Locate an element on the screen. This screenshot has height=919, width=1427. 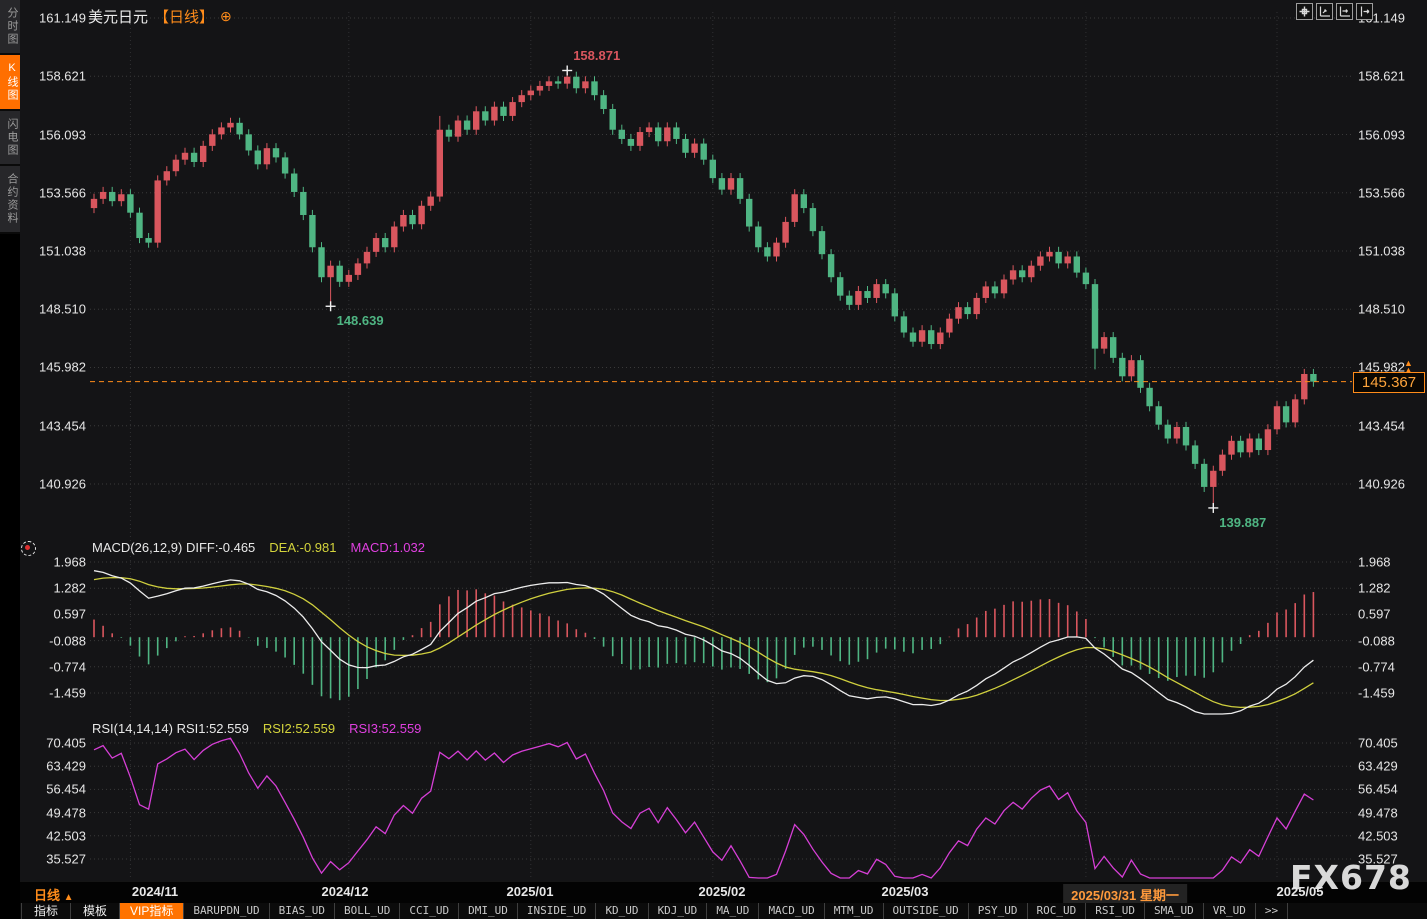
symbol-title: 美元日元 is located at coordinates (118, 17).